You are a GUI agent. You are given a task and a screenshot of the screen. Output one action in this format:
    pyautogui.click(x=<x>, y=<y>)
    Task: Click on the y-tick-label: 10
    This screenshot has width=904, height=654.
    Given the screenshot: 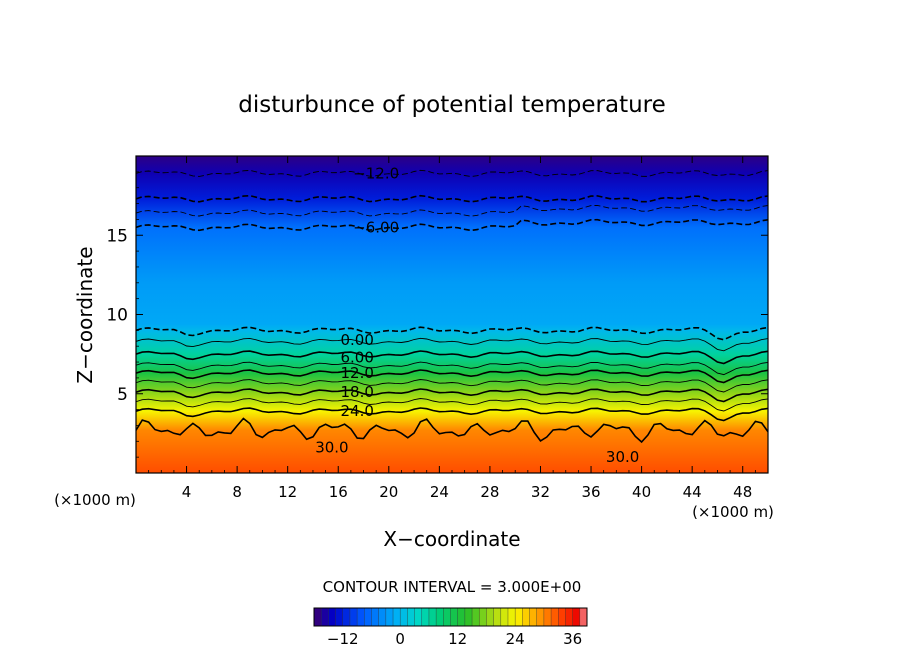 What is the action you would take?
    pyautogui.click(x=117, y=316)
    